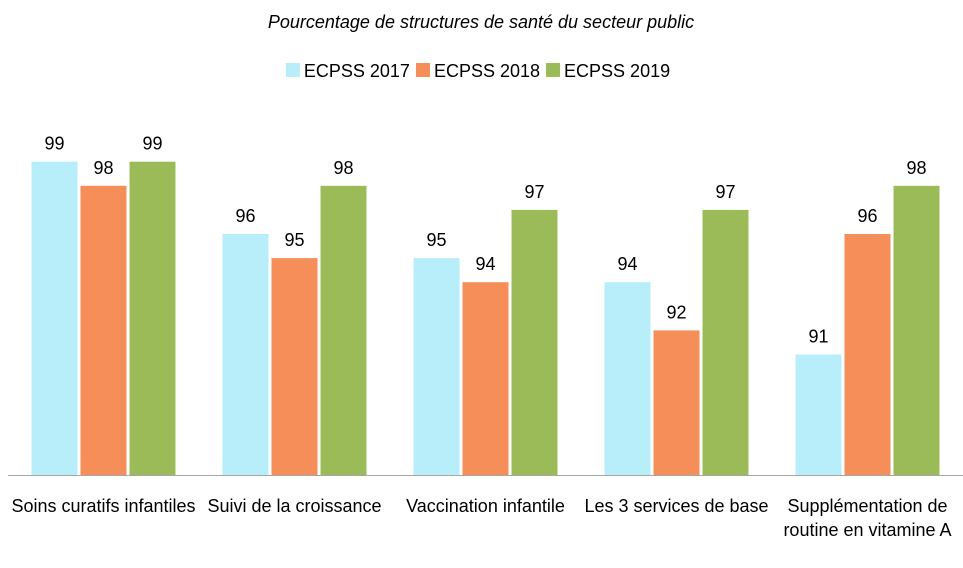 The height and width of the screenshot is (568, 963). I want to click on x-tick-label: Suivi de la croissance, so click(294, 506).